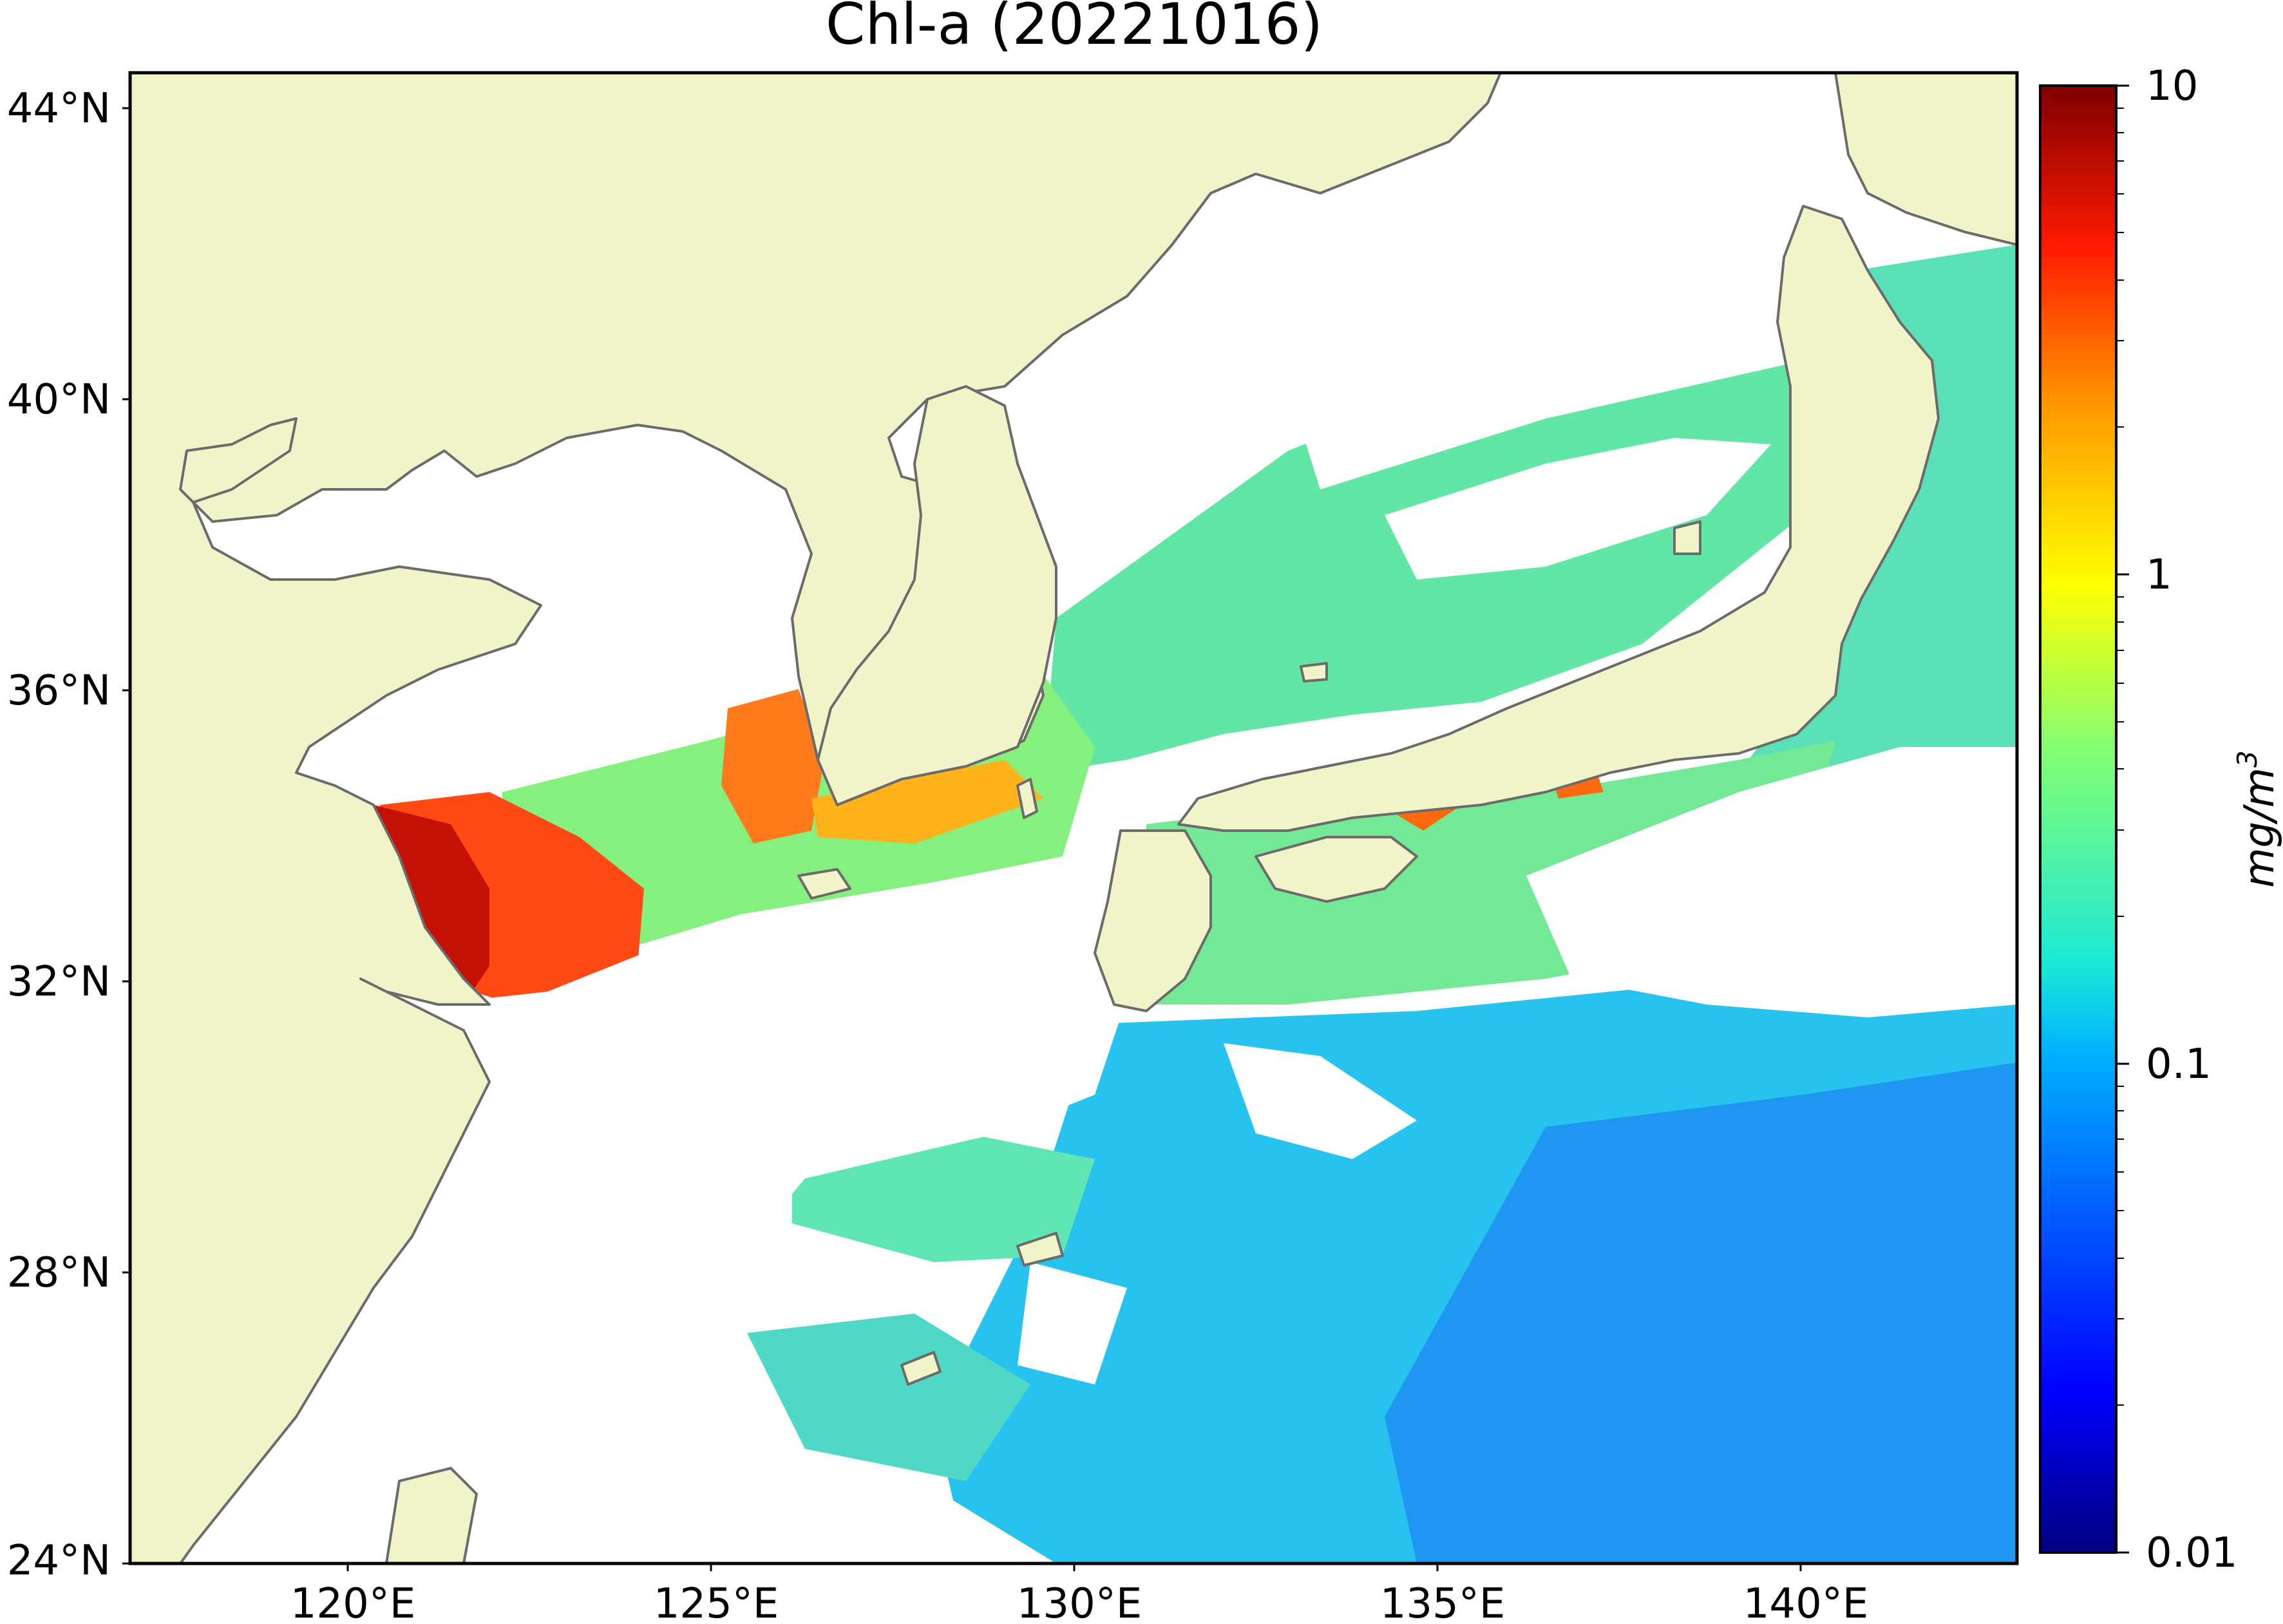  What do you see at coordinates (716, 1602) in the screenshot?
I see `lon-label-125e: 125°E` at bounding box center [716, 1602].